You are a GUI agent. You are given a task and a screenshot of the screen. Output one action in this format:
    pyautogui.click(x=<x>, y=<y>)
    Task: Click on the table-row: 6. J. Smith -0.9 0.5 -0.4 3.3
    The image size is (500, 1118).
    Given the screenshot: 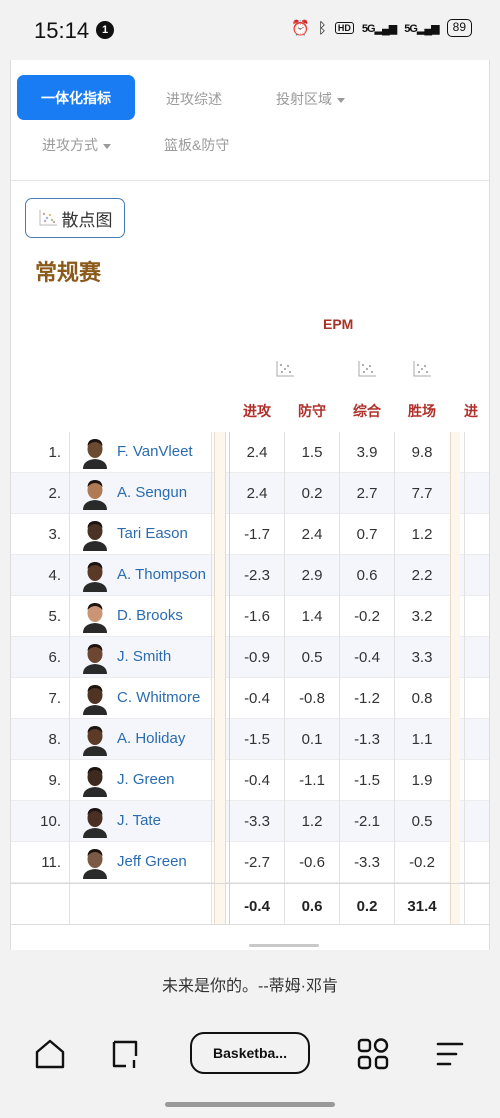 What is the action you would take?
    pyautogui.click(x=250, y=657)
    